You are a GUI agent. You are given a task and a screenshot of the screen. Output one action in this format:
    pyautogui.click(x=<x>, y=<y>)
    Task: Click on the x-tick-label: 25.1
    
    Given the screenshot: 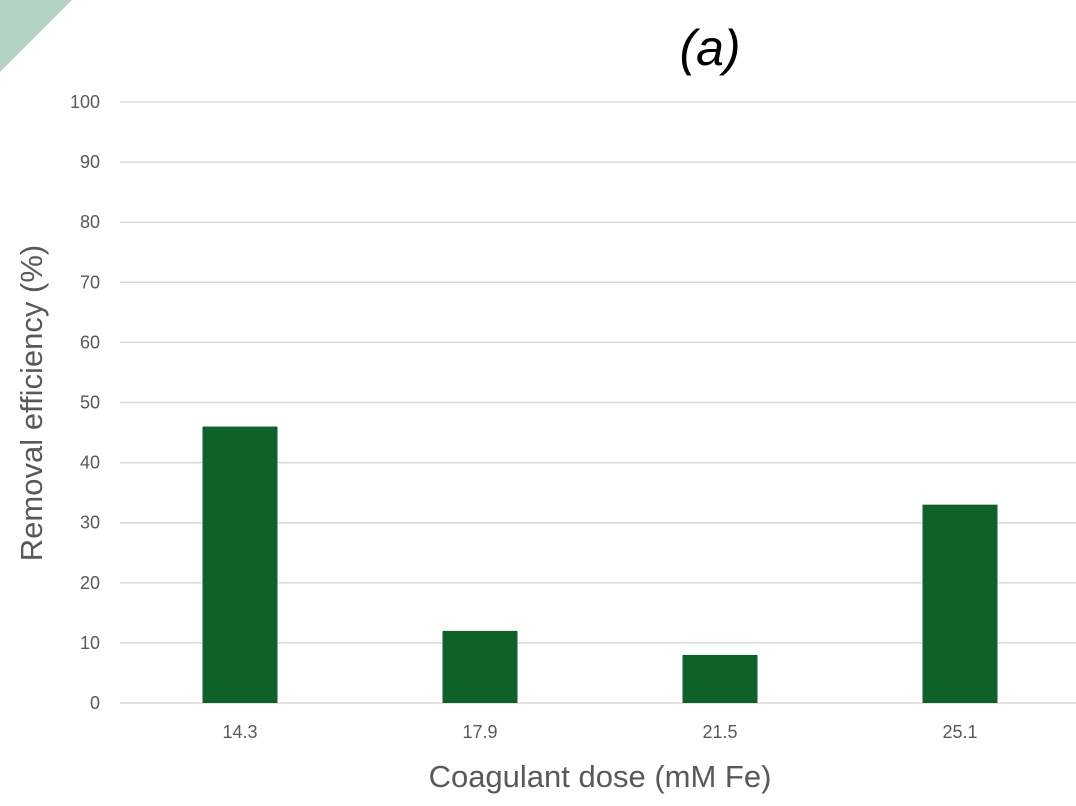 What is the action you would take?
    pyautogui.click(x=959, y=732)
    